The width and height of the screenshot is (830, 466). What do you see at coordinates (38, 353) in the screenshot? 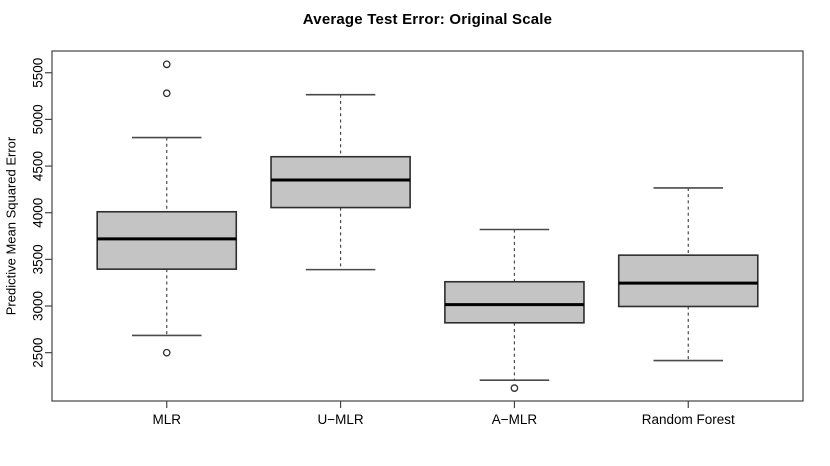
I see `y-tick-label: 2500` at bounding box center [38, 353].